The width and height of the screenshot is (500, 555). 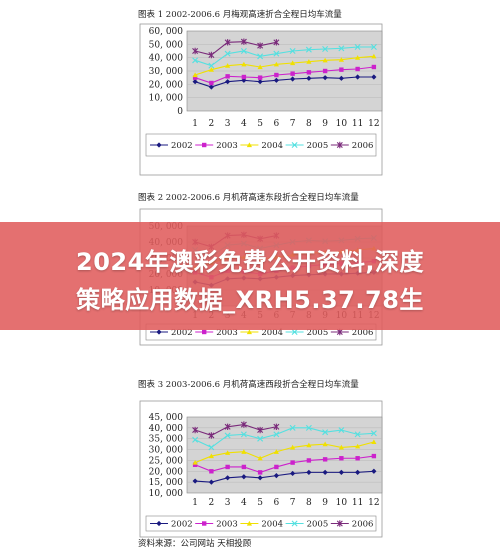 I want to click on y-tick-label: 30, 000, so click(x=166, y=72).